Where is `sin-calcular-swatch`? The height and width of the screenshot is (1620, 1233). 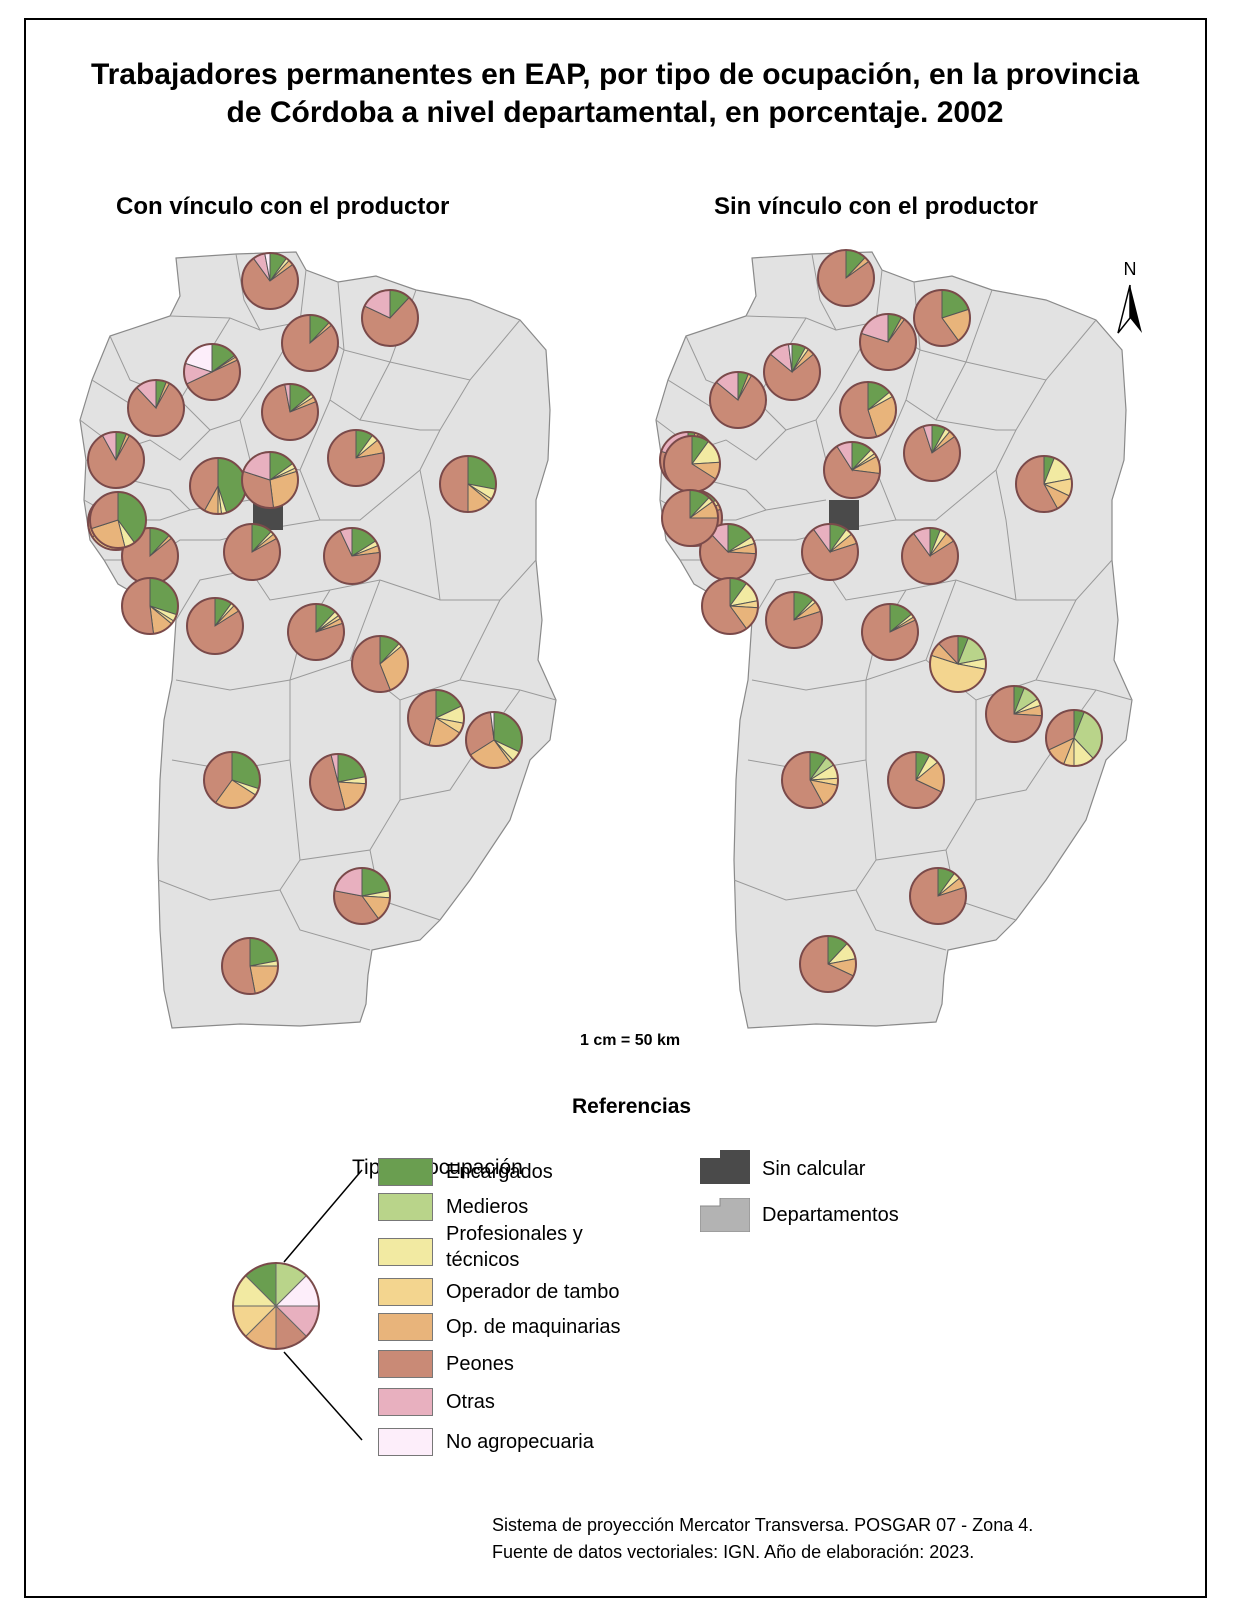 sin-calcular-swatch is located at coordinates (725, 1167).